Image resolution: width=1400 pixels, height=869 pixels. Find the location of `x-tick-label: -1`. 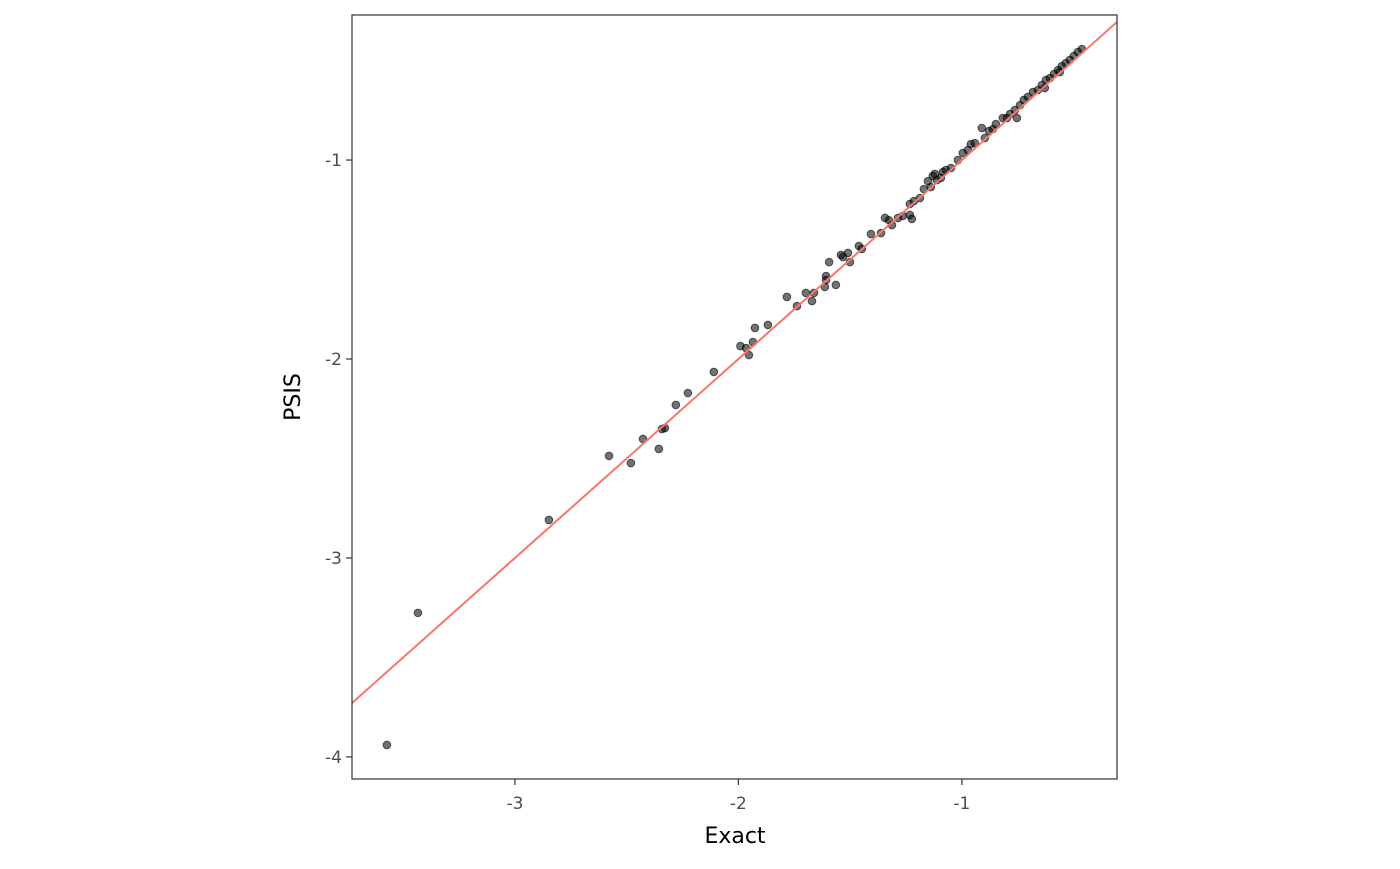

x-tick-label: -1 is located at coordinates (961, 804).